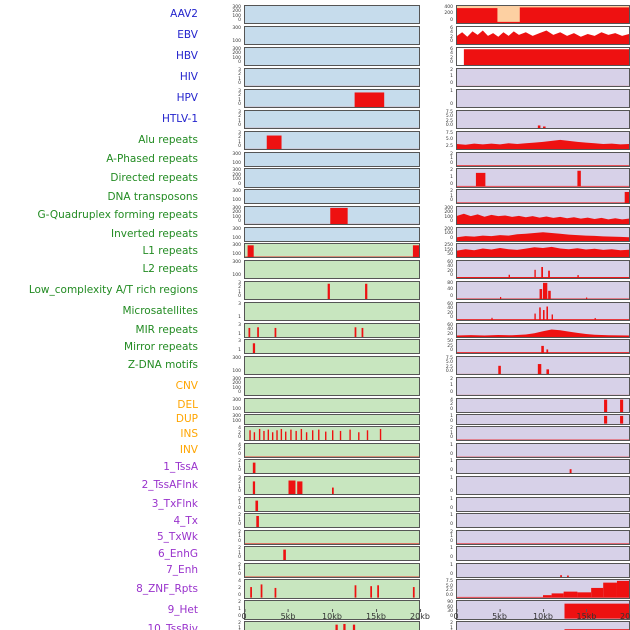 The width and height of the screenshot is (630, 630). I want to click on track-row: L1 repeats 300 100 250 150 50, so click(315, 251).